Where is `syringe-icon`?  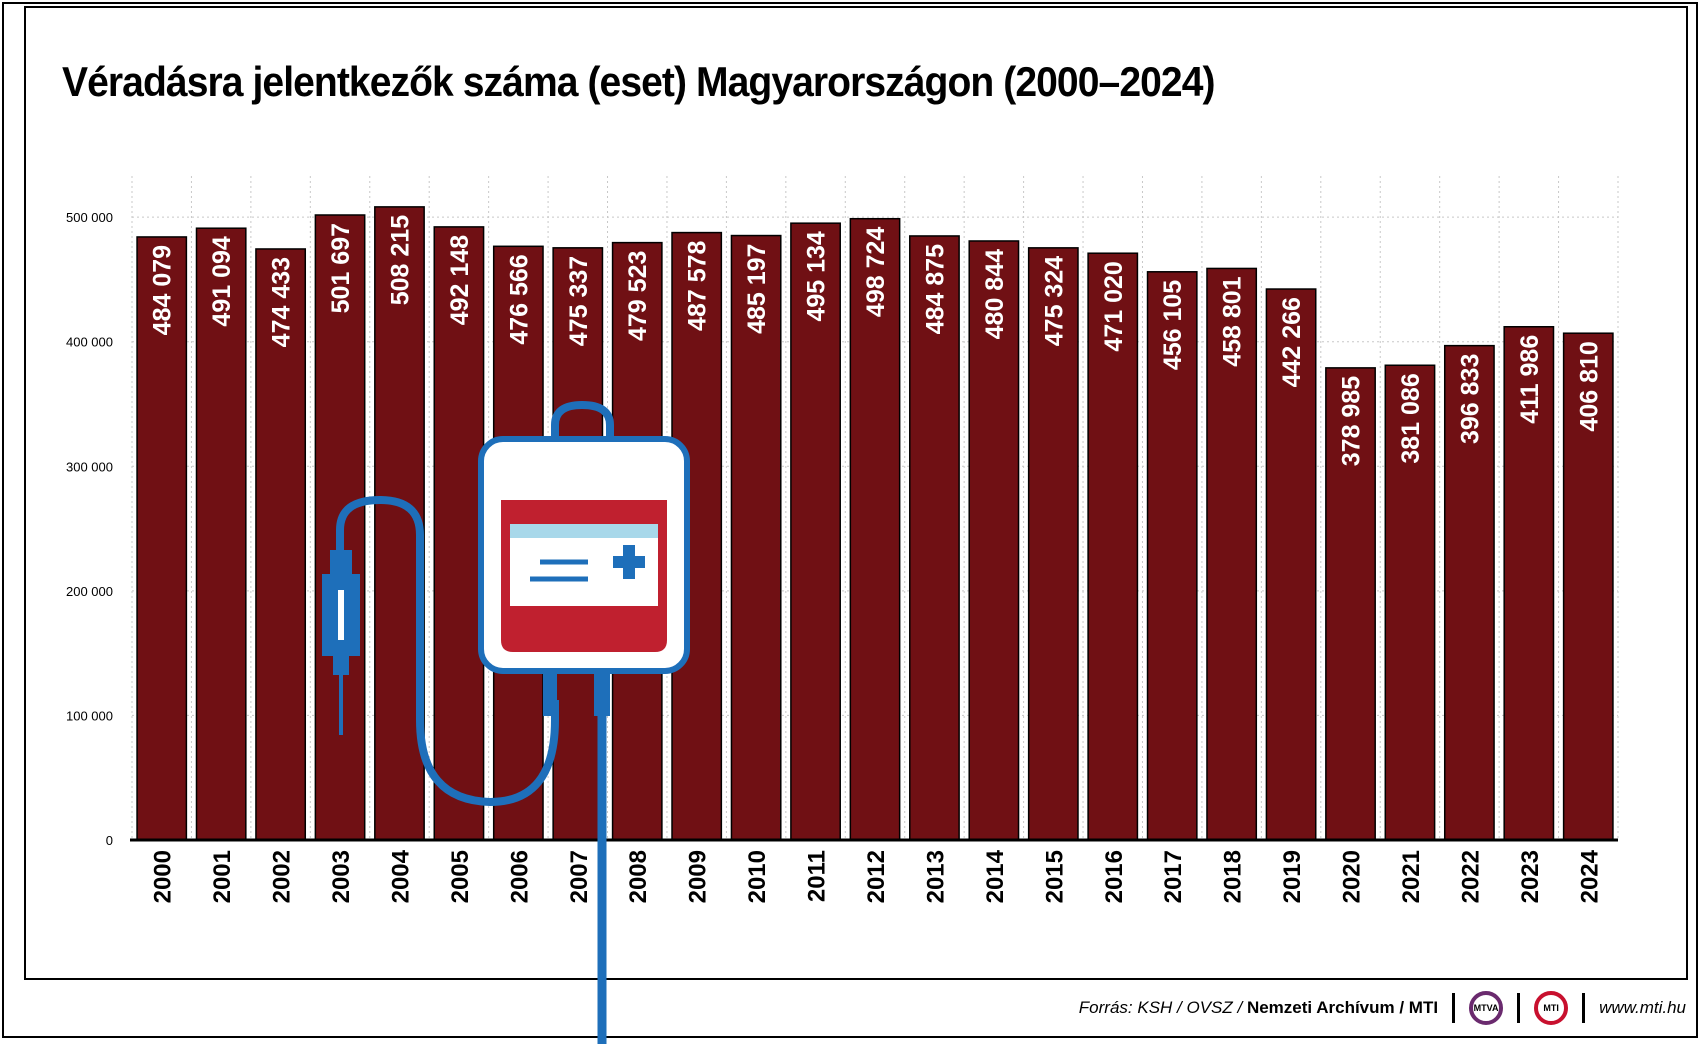
syringe-icon is located at coordinates (341, 642).